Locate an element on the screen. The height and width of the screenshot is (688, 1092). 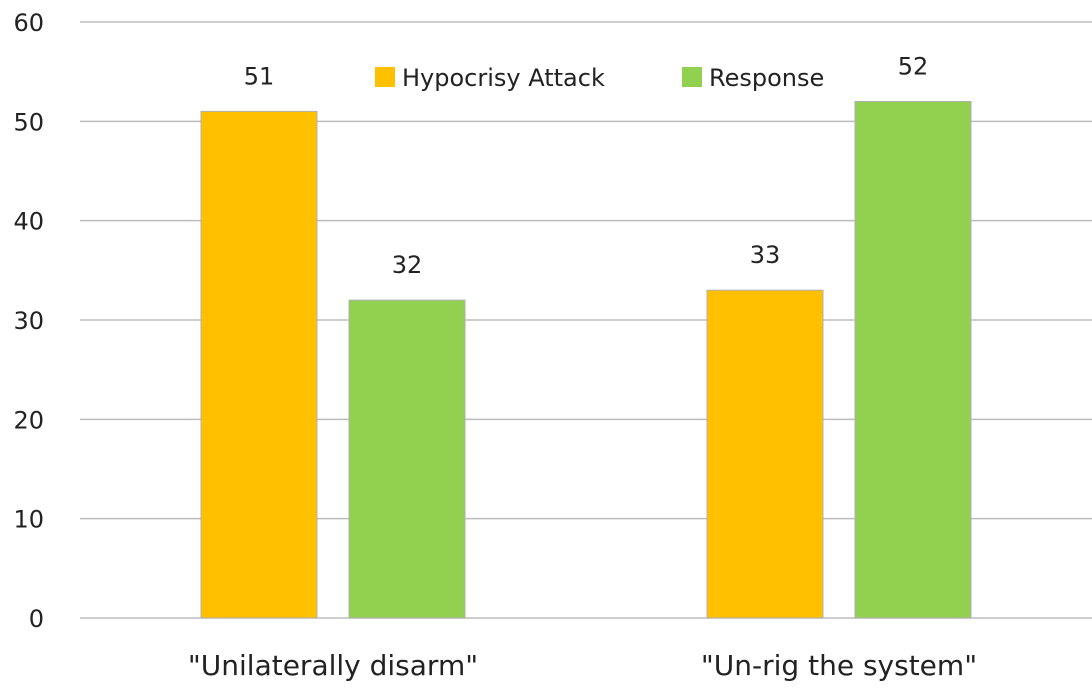
legend-label-hypocrisy-attack: Hypocrisy Attack is located at coordinates (503, 78).